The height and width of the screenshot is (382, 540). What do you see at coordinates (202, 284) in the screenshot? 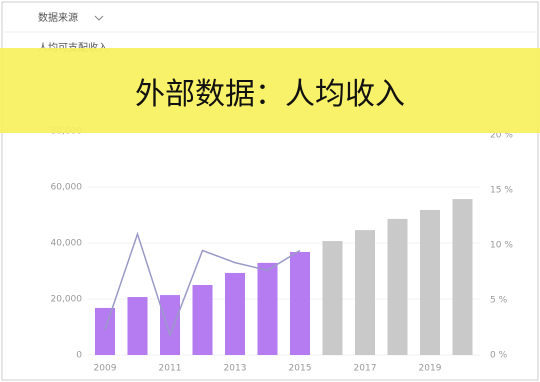
I see `line` at bounding box center [202, 284].